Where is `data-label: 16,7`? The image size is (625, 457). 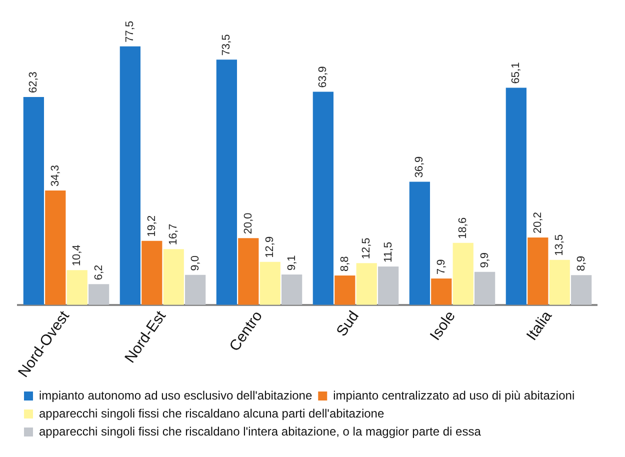 data-label: 16,7 is located at coordinates (174, 235).